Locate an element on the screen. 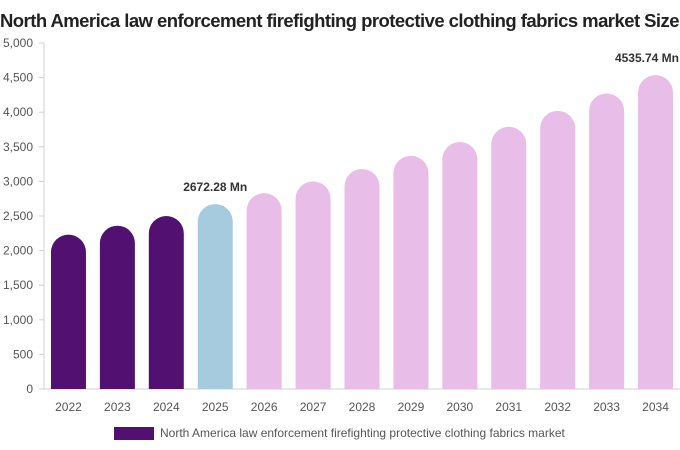  x-tick-label: 2023 is located at coordinates (117, 407).